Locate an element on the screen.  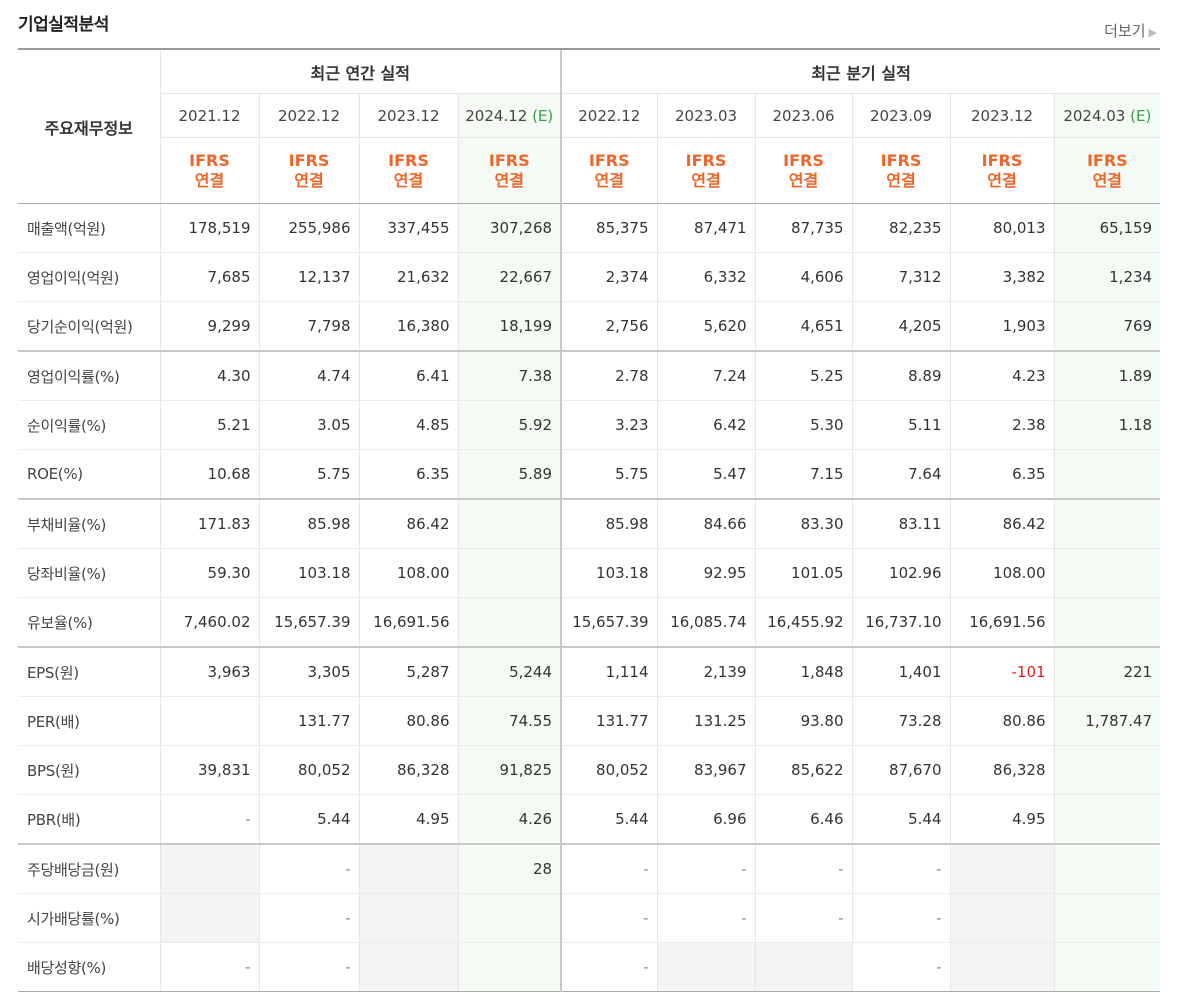
row-label: BPS(원) is located at coordinates (89, 770).